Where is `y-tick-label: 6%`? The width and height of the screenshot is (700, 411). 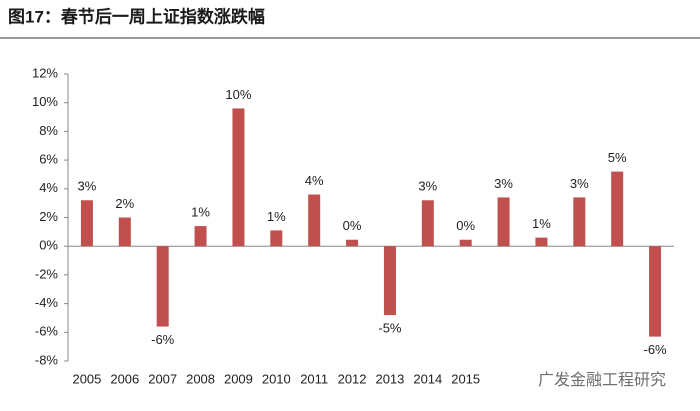 y-tick-label: 6% is located at coordinates (48, 159).